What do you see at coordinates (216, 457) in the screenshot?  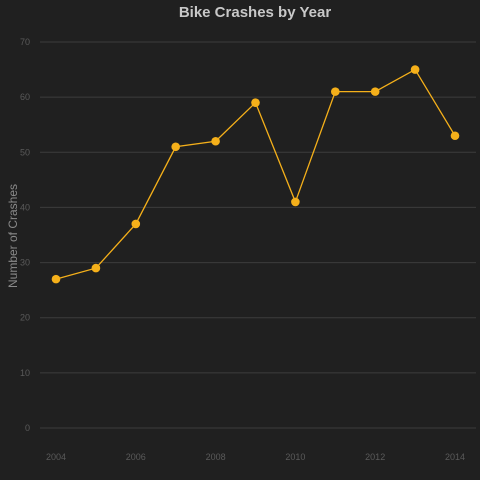 I see `x-tick-label: 2008` at bounding box center [216, 457].